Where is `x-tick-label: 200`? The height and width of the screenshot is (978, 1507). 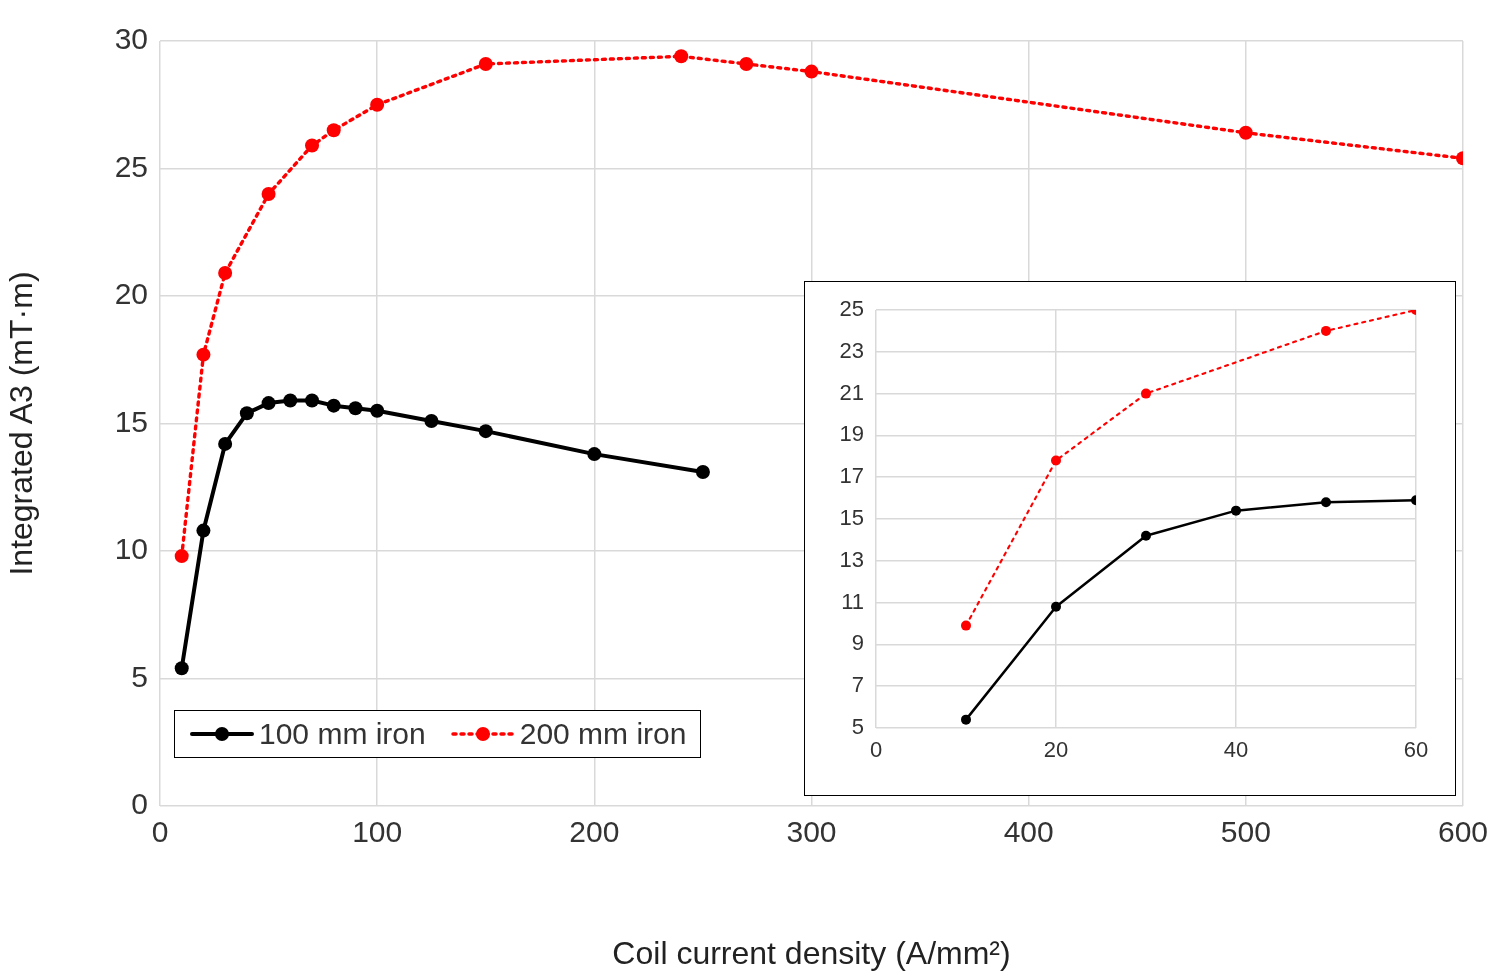 x-tick-label: 200 is located at coordinates (594, 832).